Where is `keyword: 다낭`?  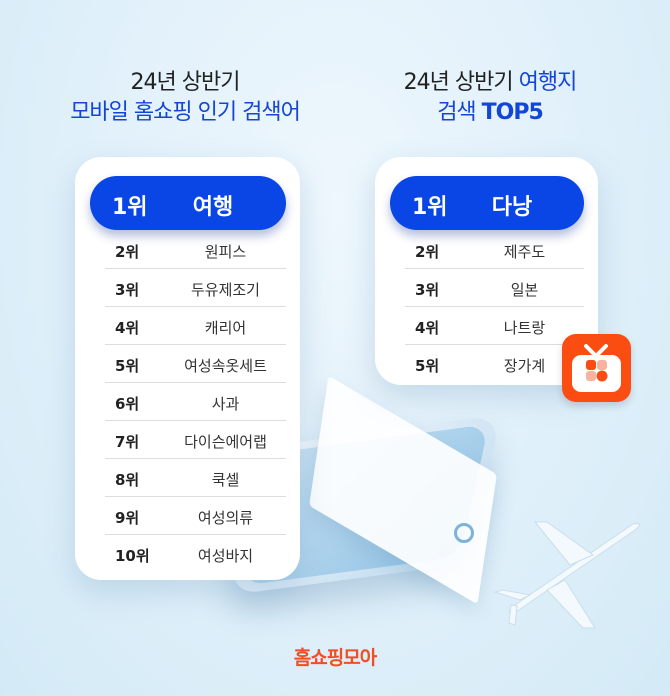 keyword: 다낭 is located at coordinates (512, 207).